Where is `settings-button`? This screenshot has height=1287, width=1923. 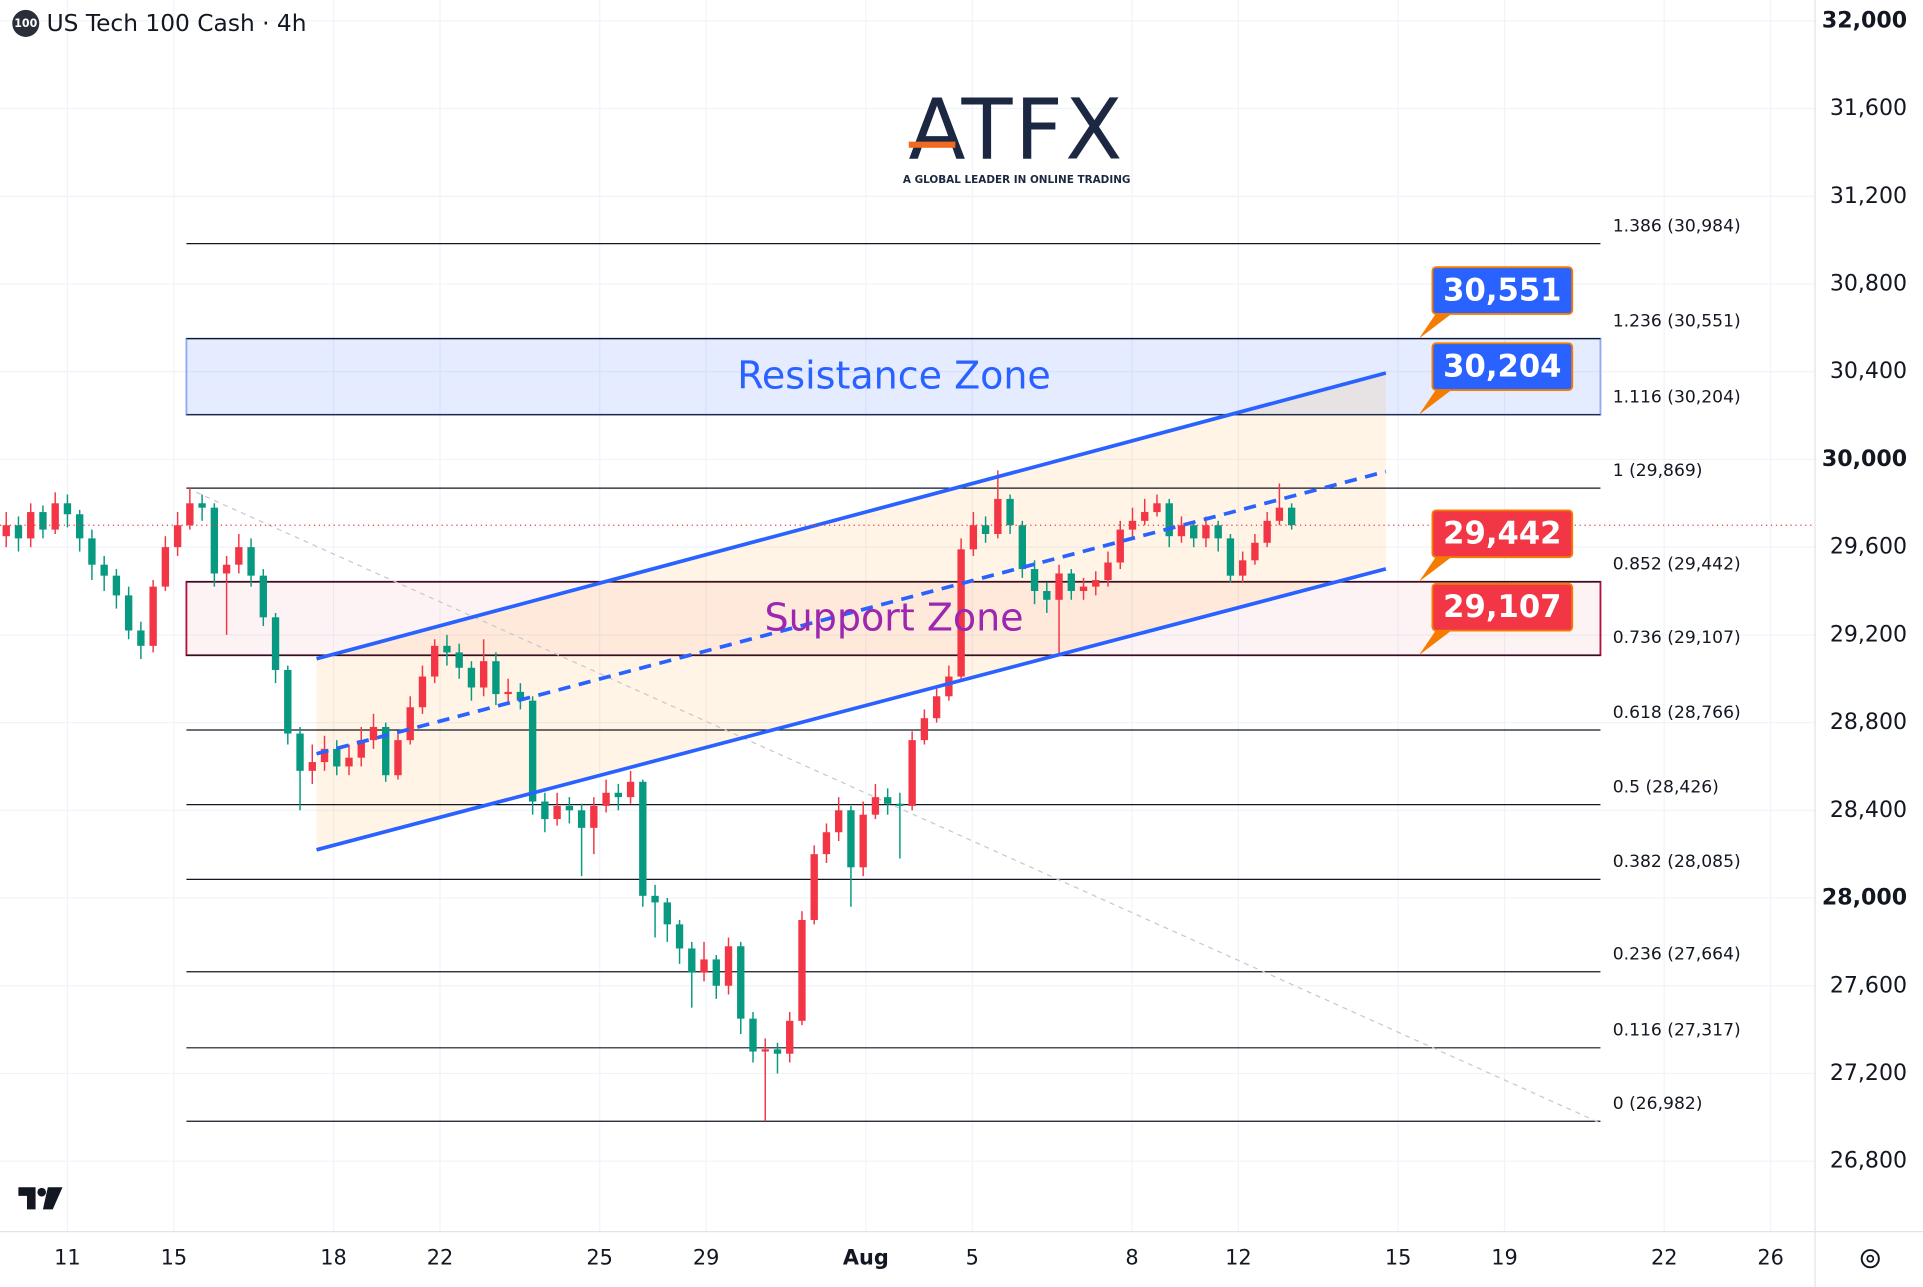
settings-button is located at coordinates (1870, 1259).